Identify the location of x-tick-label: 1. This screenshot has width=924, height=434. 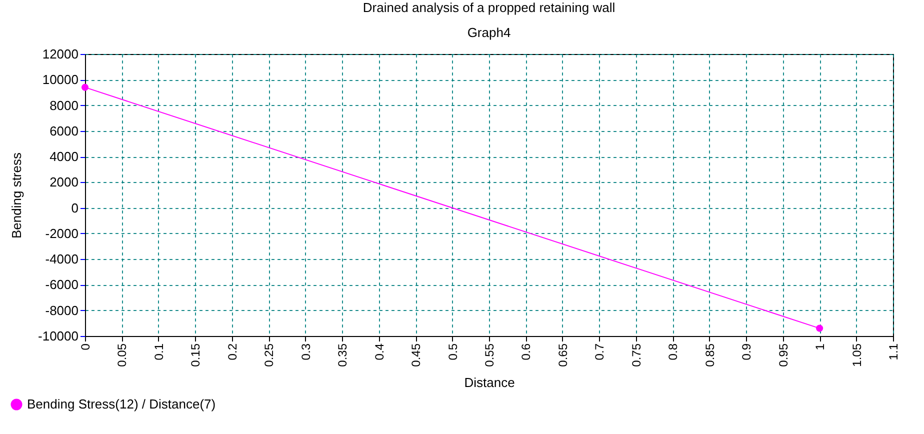
(820, 346).